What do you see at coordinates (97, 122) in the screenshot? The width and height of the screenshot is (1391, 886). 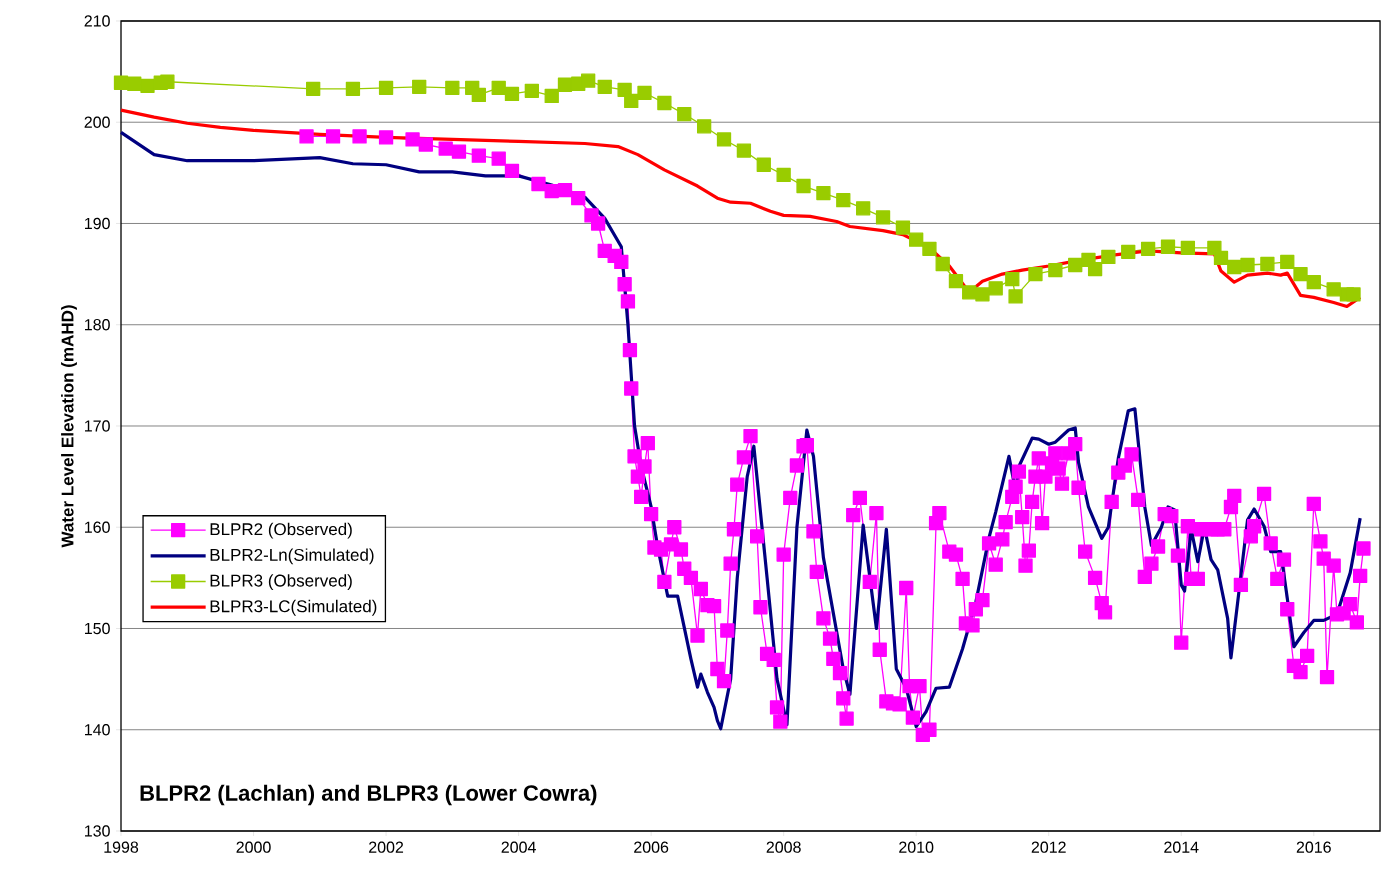 I see `y-tick-label: 200` at bounding box center [97, 122].